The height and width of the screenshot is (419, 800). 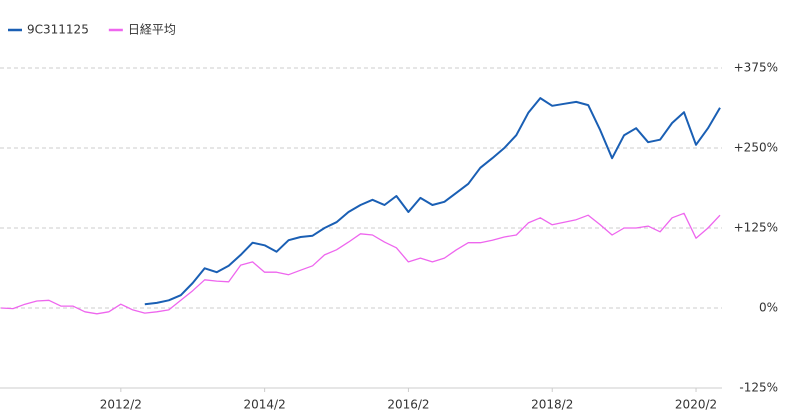 What do you see at coordinates (756, 68) in the screenshot?
I see `y-tick-label: +375%` at bounding box center [756, 68].